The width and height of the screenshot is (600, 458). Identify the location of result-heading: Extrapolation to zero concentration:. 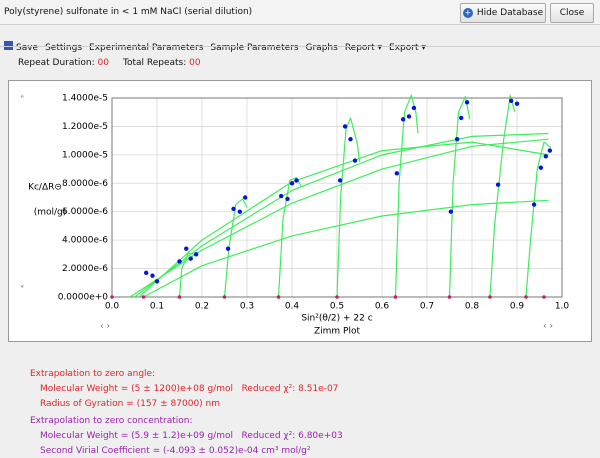
(111, 421).